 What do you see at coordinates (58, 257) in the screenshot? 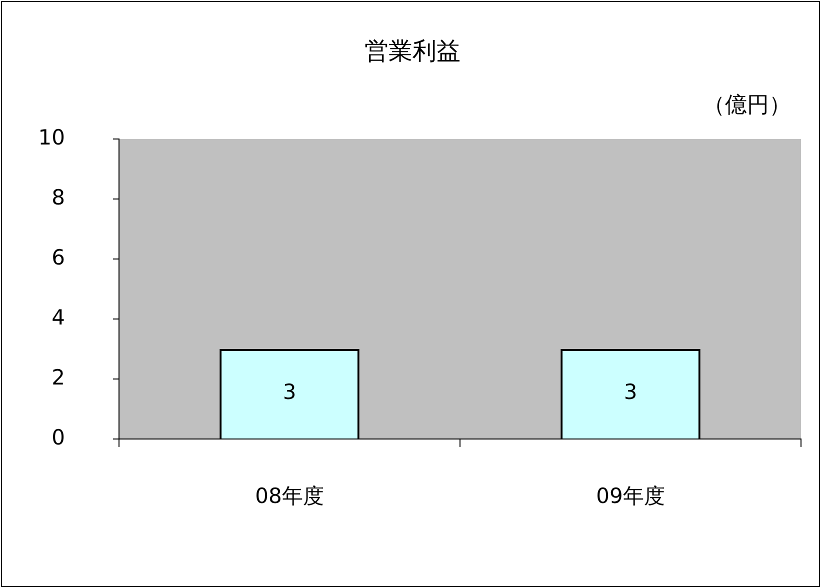
I see `y-tick-label: 6` at bounding box center [58, 257].